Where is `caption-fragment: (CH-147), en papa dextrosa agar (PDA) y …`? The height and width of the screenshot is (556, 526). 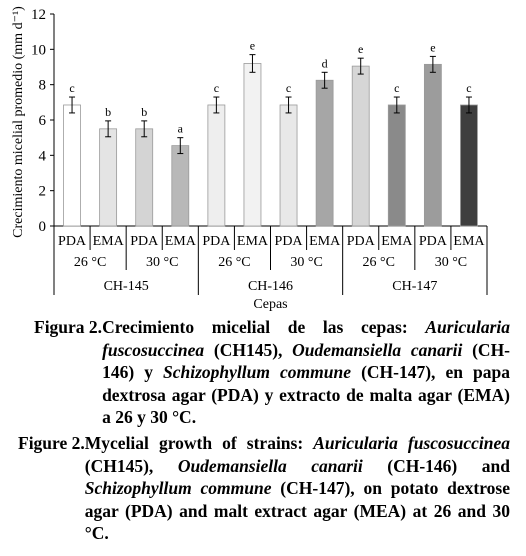 caption-fragment: (CH-147), en papa dextrosa agar (PDA) y … is located at coordinates (306, 394).